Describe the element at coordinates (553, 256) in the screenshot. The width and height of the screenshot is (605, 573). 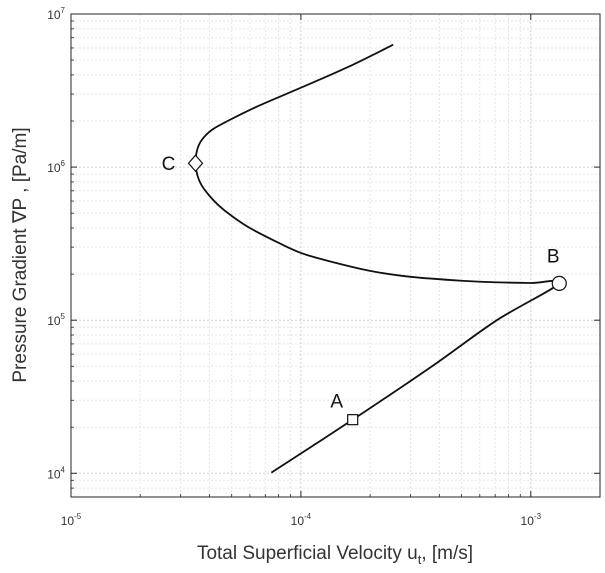
I see `point-label-b: B` at that location.